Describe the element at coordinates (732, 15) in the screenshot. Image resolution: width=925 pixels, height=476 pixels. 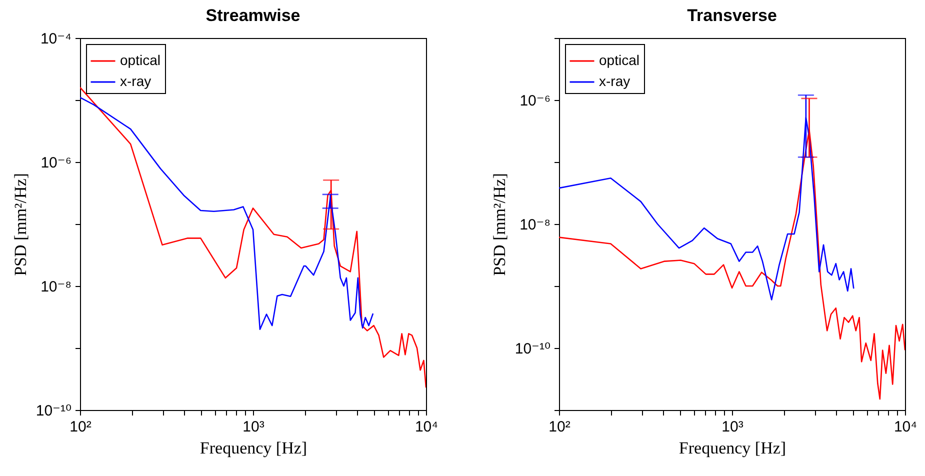
I see `chart-title: Transverse` at that location.